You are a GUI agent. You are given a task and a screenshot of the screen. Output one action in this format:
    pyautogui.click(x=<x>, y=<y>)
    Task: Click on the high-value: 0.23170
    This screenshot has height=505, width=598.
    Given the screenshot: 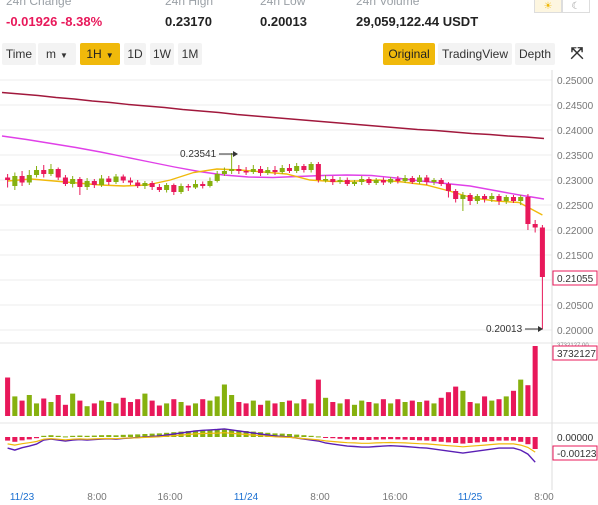 What is the action you would take?
    pyautogui.click(x=188, y=21)
    